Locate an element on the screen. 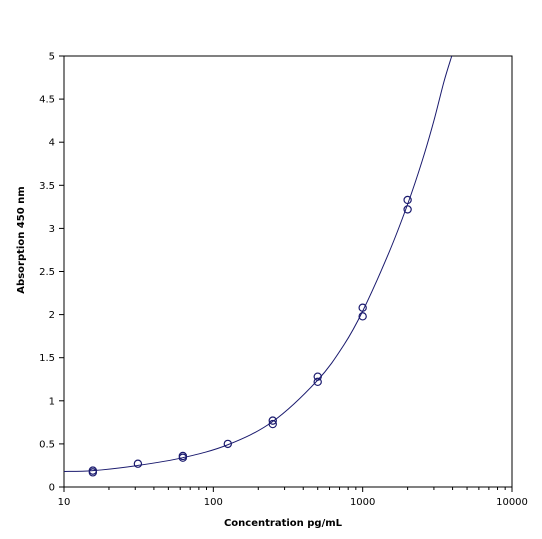 Image resolution: width=542 pixels, height=539 pixels. y-axis: 0 0.5 1 1.5 2 2.5 3 3.5 4 4.5 5 is located at coordinates (51, 273).